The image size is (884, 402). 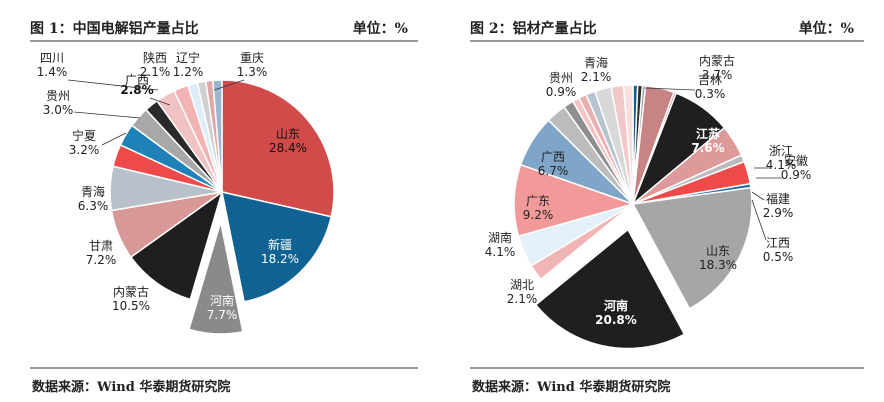 What do you see at coordinates (758, 196) in the screenshot?
I see `leader-line-福建` at bounding box center [758, 196].